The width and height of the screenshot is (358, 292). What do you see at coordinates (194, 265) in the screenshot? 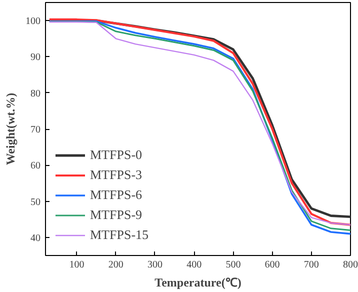
I see `x-tick-label: 400` at bounding box center [194, 265].